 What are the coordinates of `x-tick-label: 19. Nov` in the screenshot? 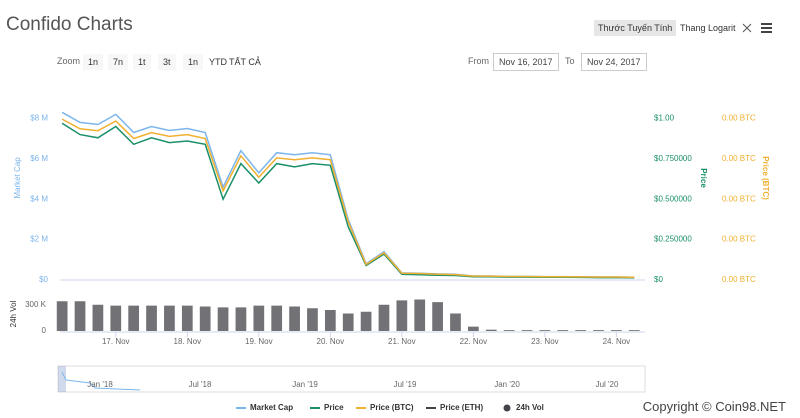 It's located at (259, 341).